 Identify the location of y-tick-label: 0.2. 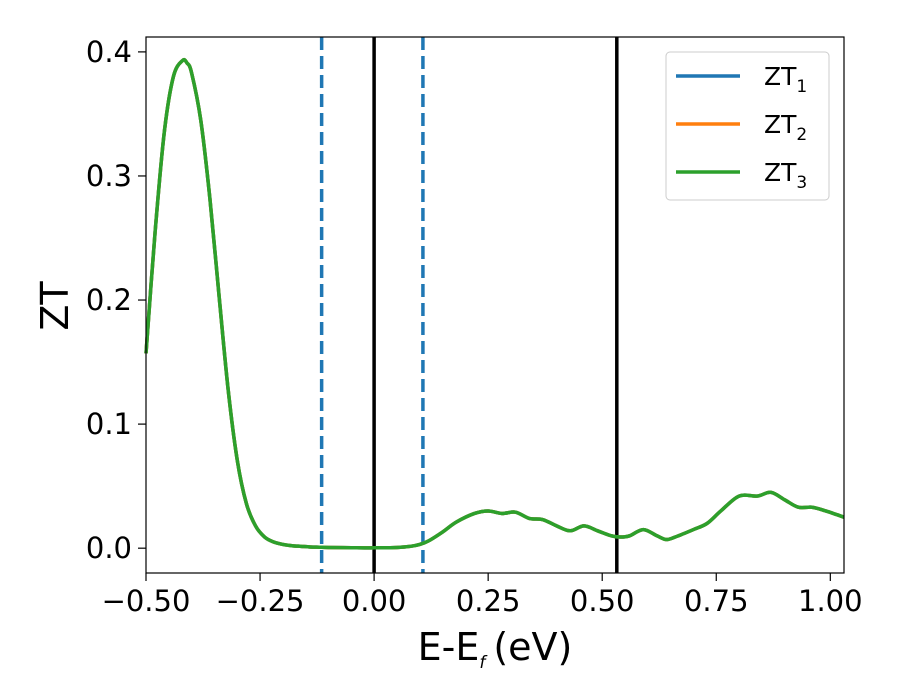
(109, 300).